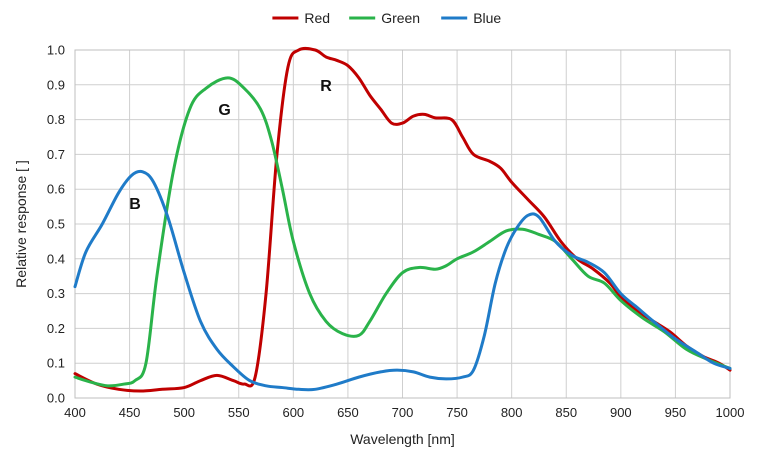  Describe the element at coordinates (56, 154) in the screenshot. I see `y-tick-label: 0.7` at that location.